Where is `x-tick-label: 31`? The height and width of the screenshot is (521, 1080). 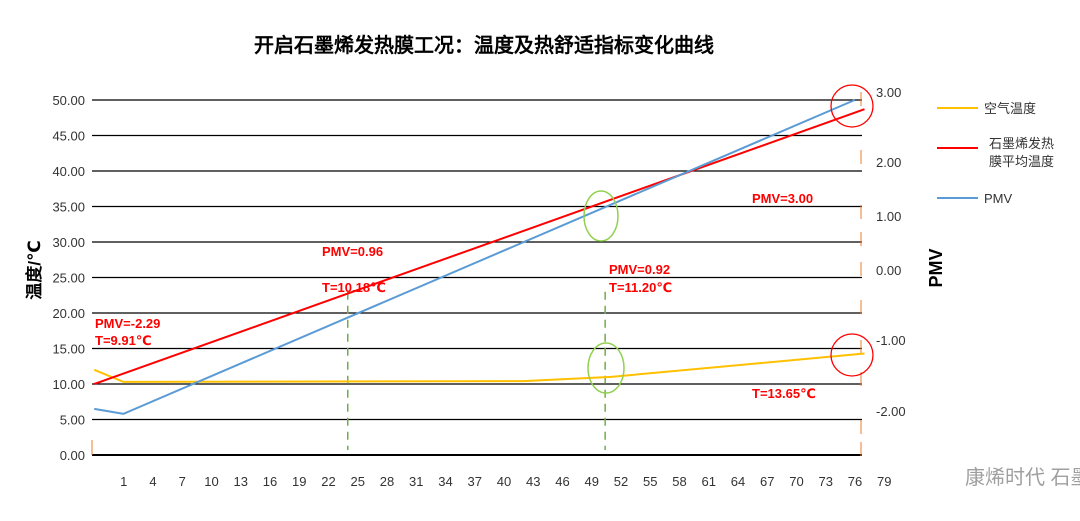 x-tick-label: 31 is located at coordinates (416, 481).